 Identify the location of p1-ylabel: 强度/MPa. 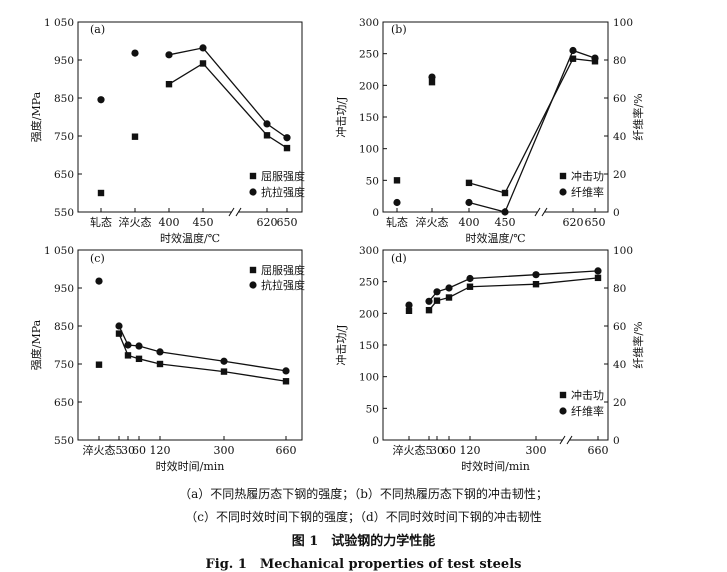
(36, 116).